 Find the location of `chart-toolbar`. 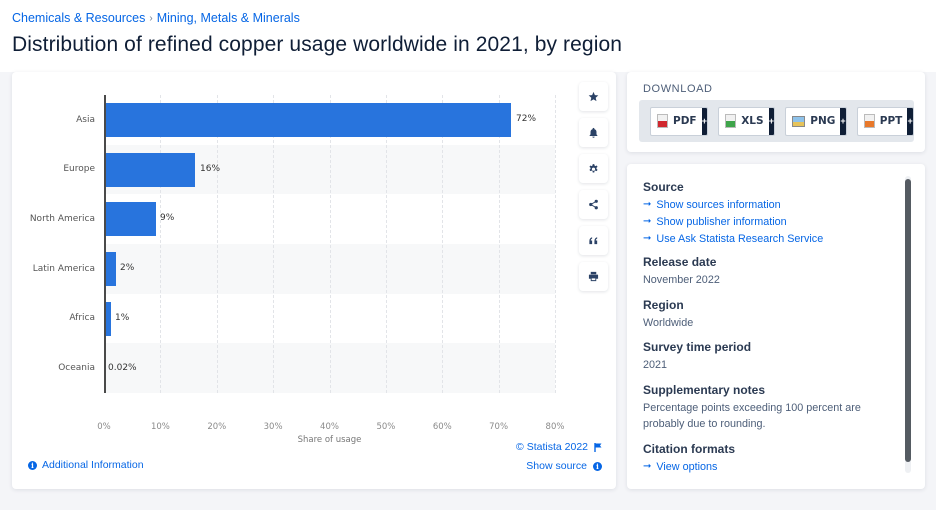

chart-toolbar is located at coordinates (593, 190).